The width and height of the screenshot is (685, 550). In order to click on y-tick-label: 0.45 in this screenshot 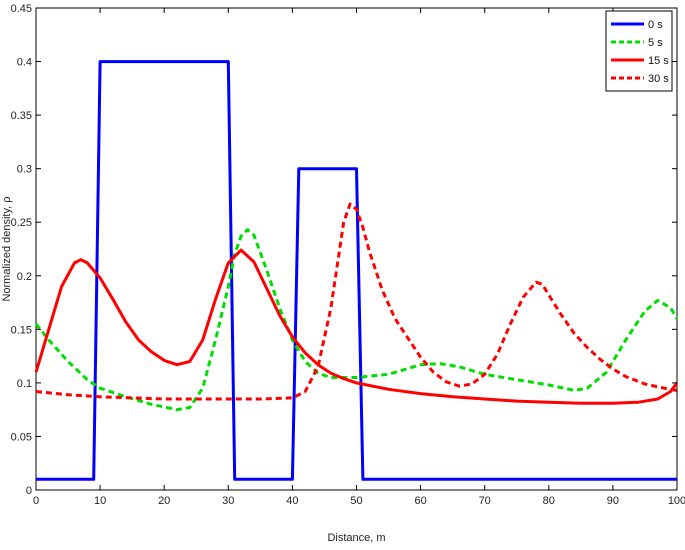, I will do `click(21, 9)`.